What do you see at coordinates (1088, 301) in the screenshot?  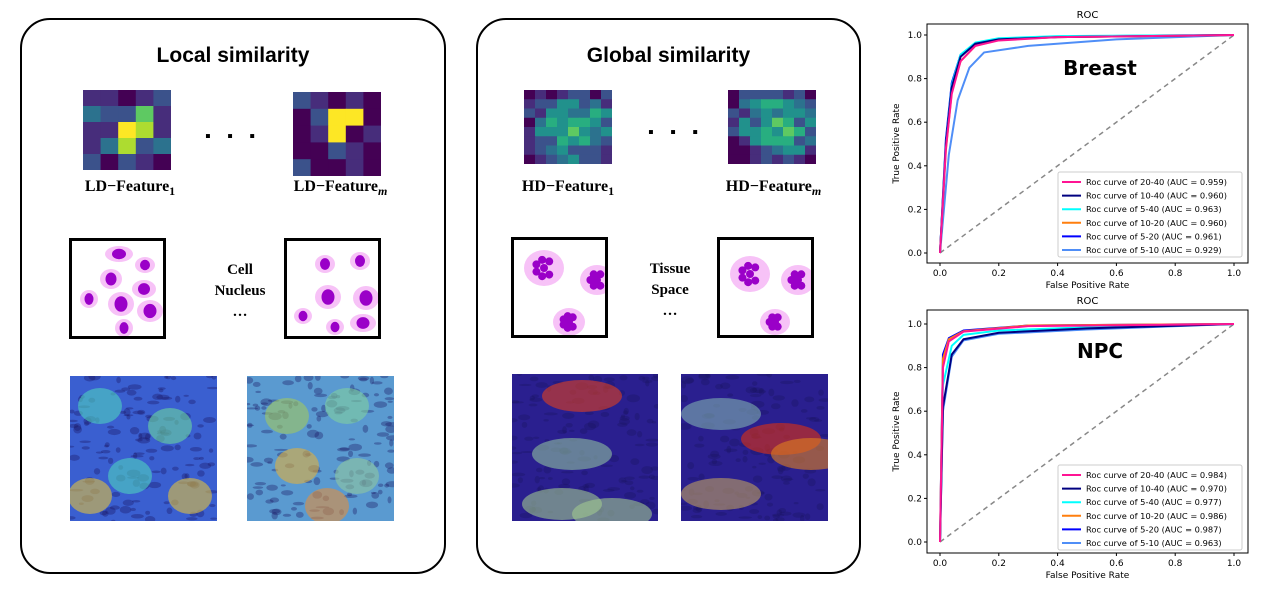 I see `chart-title: ROC` at bounding box center [1088, 301].